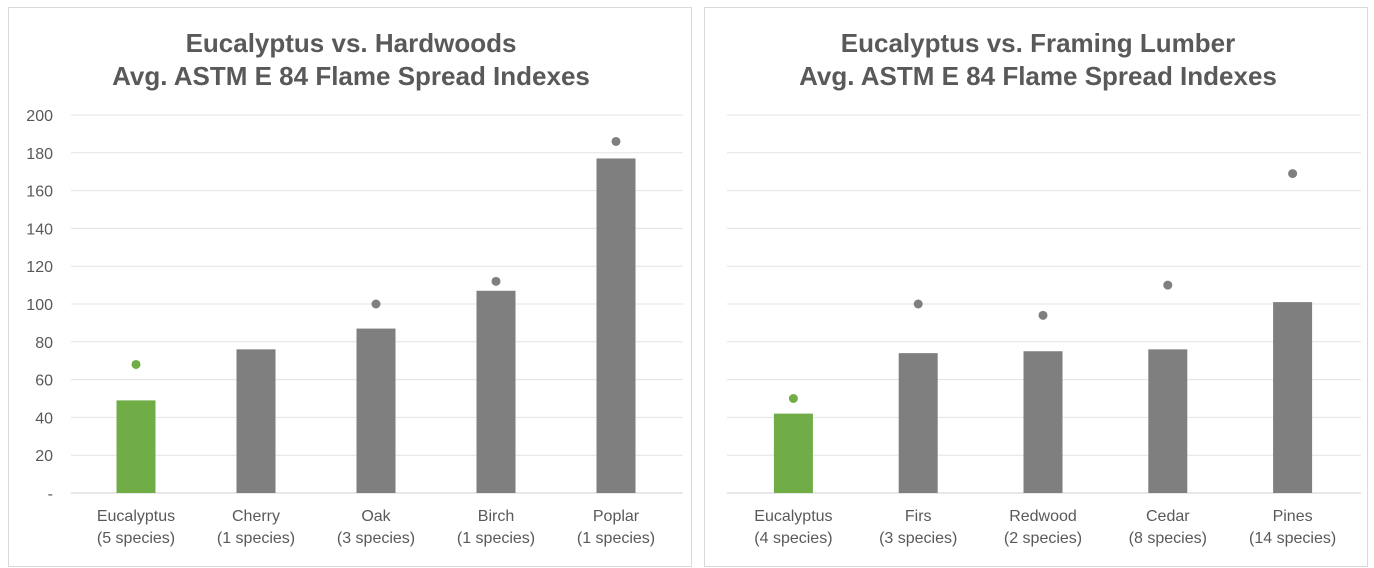  What do you see at coordinates (496, 516) in the screenshot?
I see `category-label: Birch` at bounding box center [496, 516].